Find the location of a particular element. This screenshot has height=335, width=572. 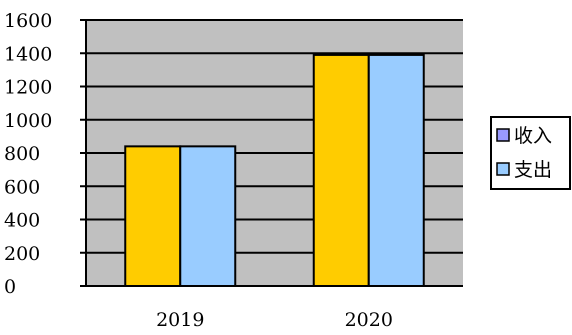

y-tick-label: 1600 is located at coordinates (28, 21).